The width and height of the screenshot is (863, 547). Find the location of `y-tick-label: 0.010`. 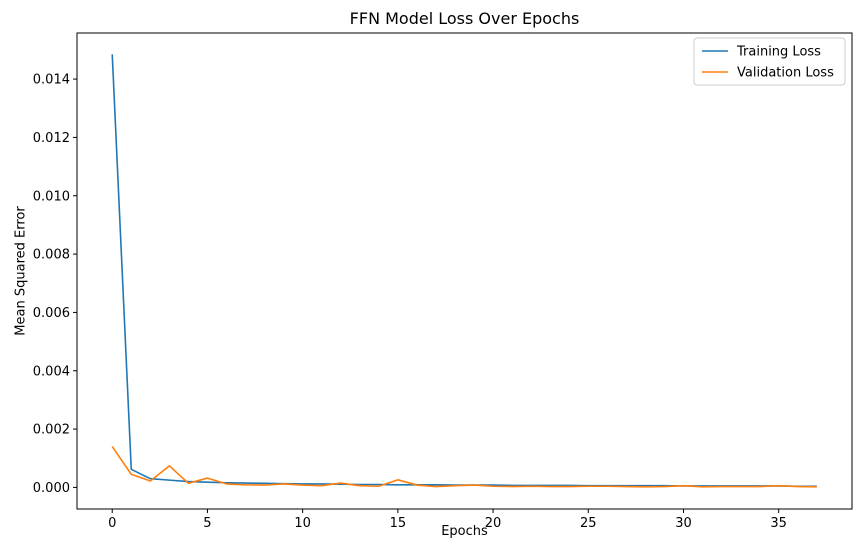

y-tick-label: 0.010 is located at coordinates (51, 196).